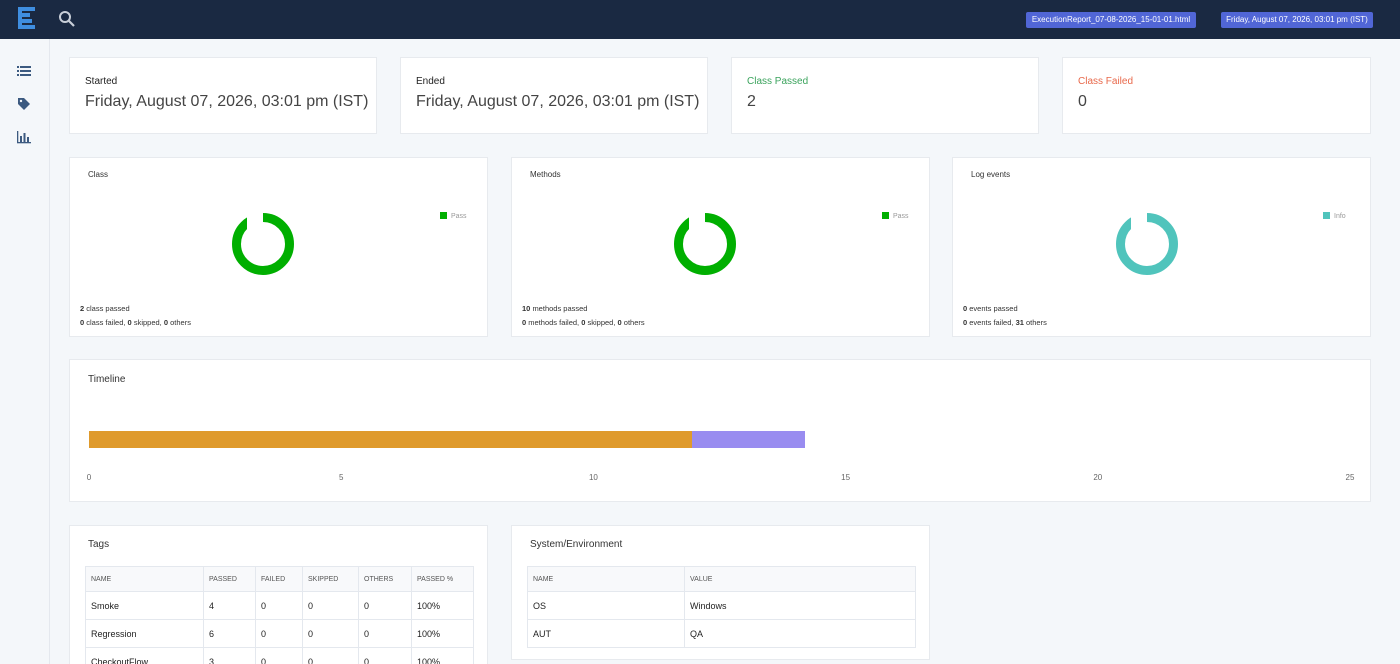  Describe the element at coordinates (1082, 101) in the screenshot. I see `class-failed-value: 0` at that location.